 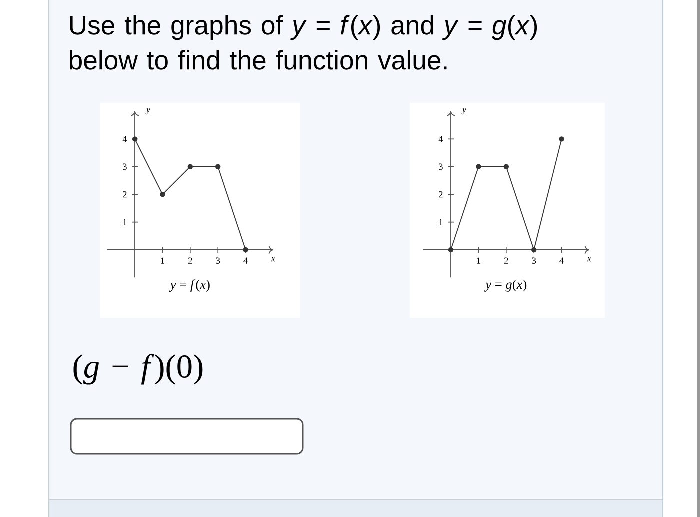 I want to click on text: (g − f)(0), so click(x=138, y=369).